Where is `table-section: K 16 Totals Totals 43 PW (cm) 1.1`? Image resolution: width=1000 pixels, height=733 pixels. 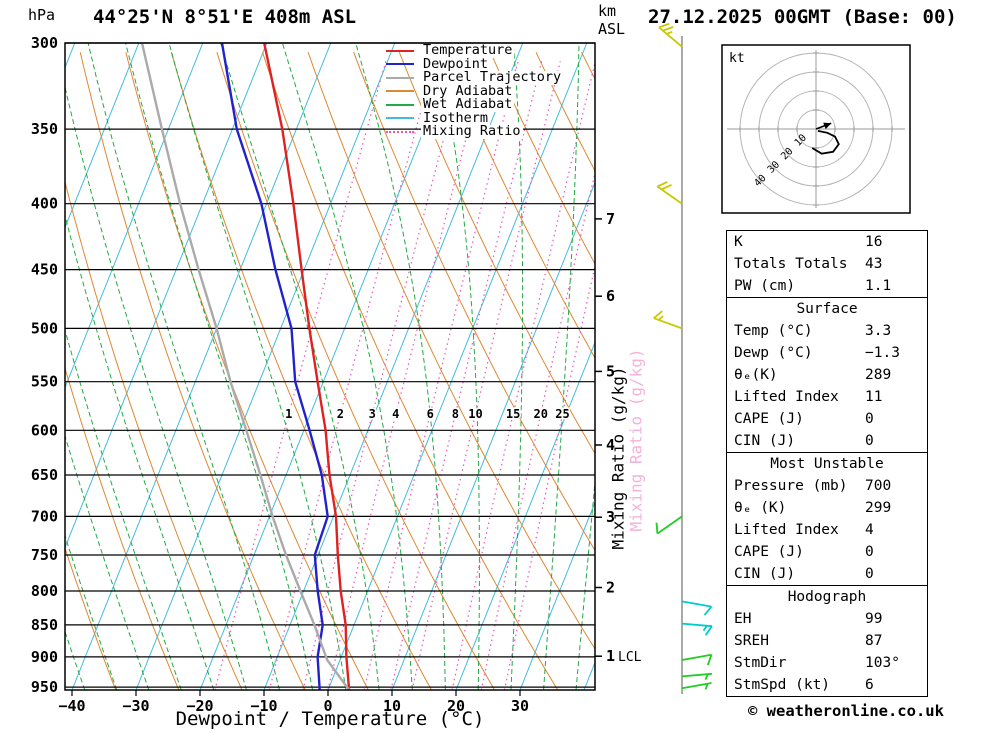 table-section: K 16 Totals Totals 43 PW (cm) 1.1 is located at coordinates (827, 264).